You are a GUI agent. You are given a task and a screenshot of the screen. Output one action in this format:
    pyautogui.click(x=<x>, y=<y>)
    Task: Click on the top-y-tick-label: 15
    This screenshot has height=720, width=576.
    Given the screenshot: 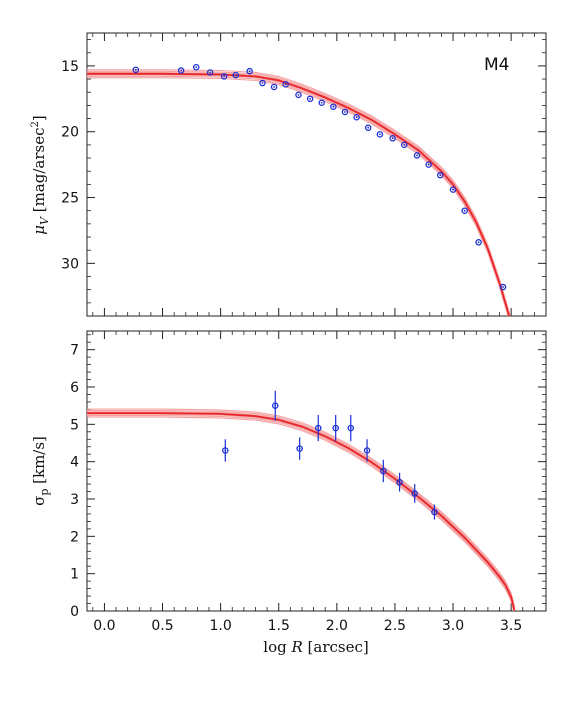 What is the action you would take?
    pyautogui.click(x=70, y=67)
    